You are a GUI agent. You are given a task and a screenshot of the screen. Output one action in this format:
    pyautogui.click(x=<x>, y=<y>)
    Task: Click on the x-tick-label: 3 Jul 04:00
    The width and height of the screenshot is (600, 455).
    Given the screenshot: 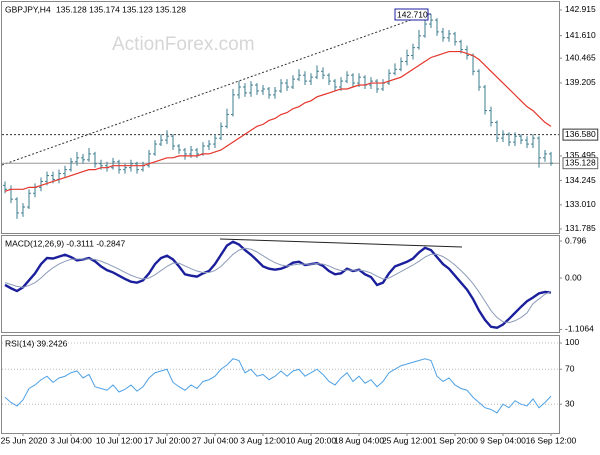 What is the action you would take?
    pyautogui.click(x=71, y=440)
    